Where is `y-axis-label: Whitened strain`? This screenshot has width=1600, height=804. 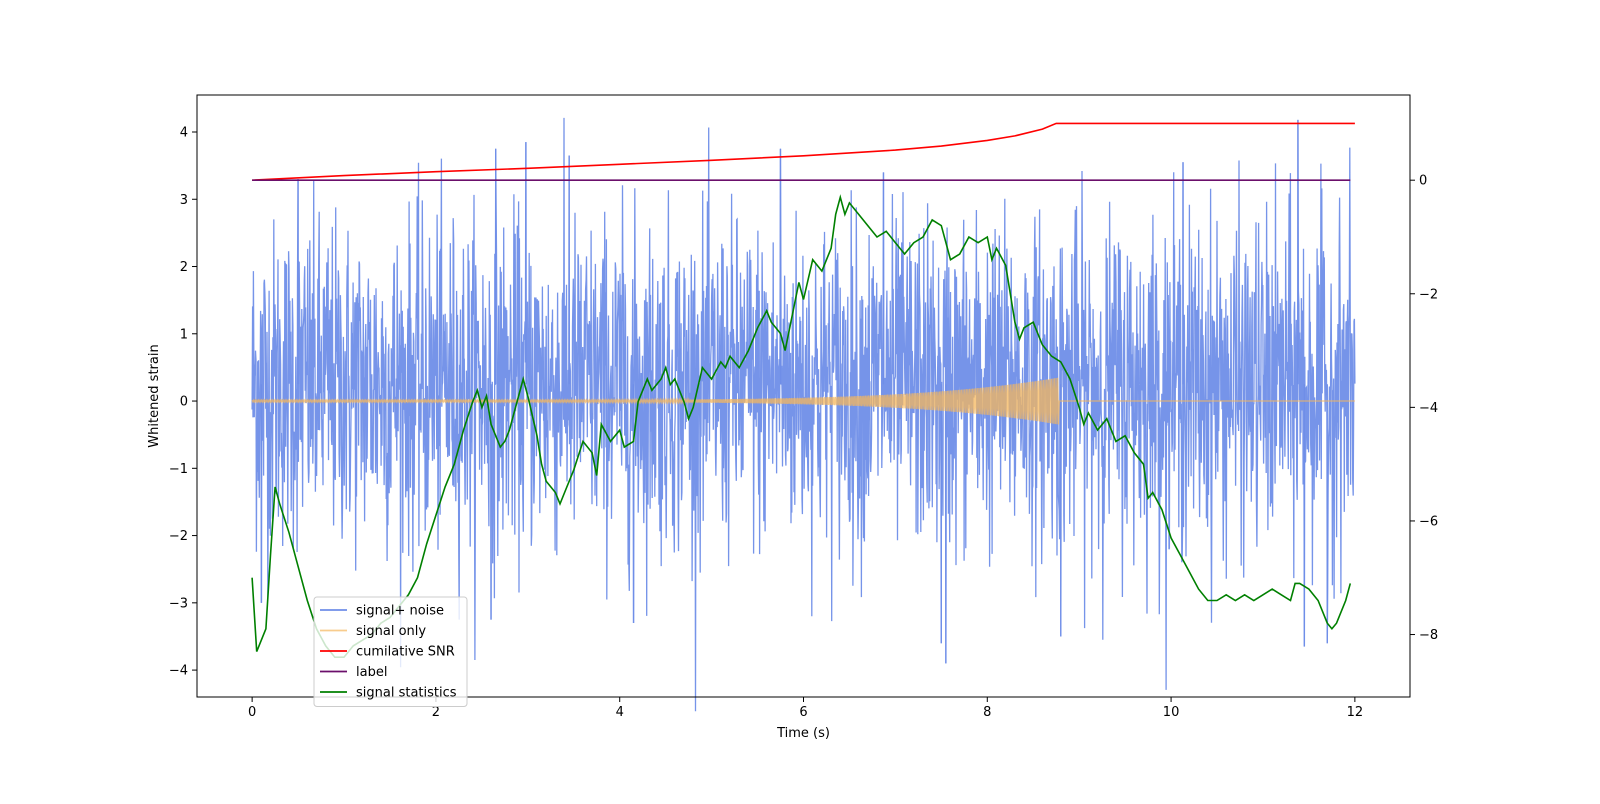 y-axis-label: Whitened strain is located at coordinates (154, 395).